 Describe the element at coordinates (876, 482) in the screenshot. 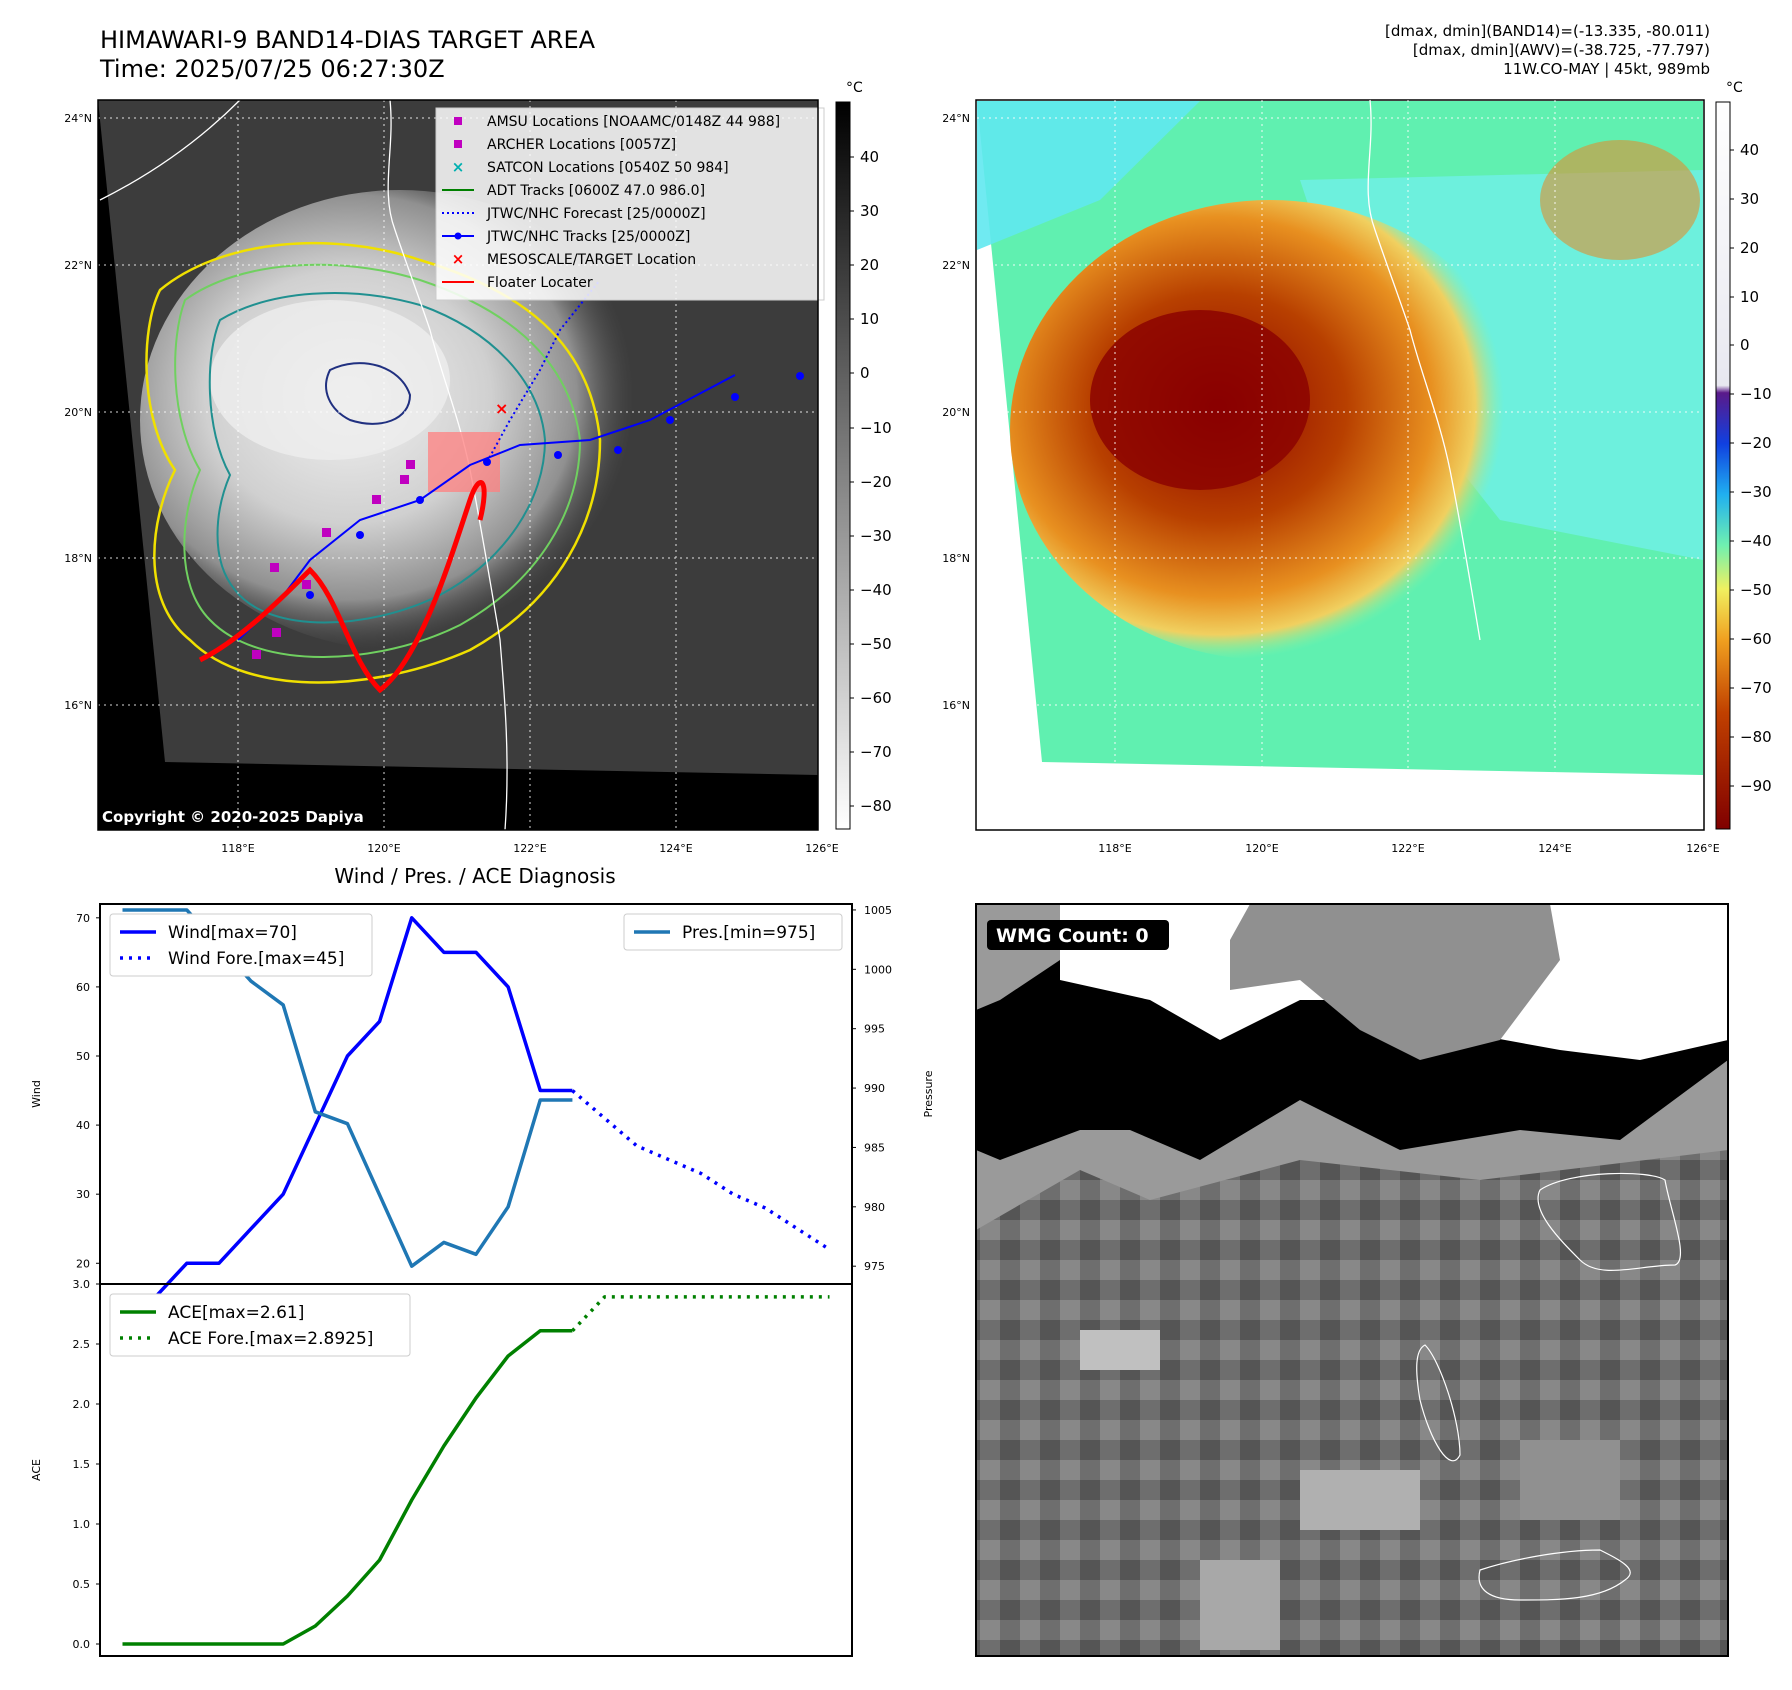

I see `colorbar-tick-label: −20` at that location.